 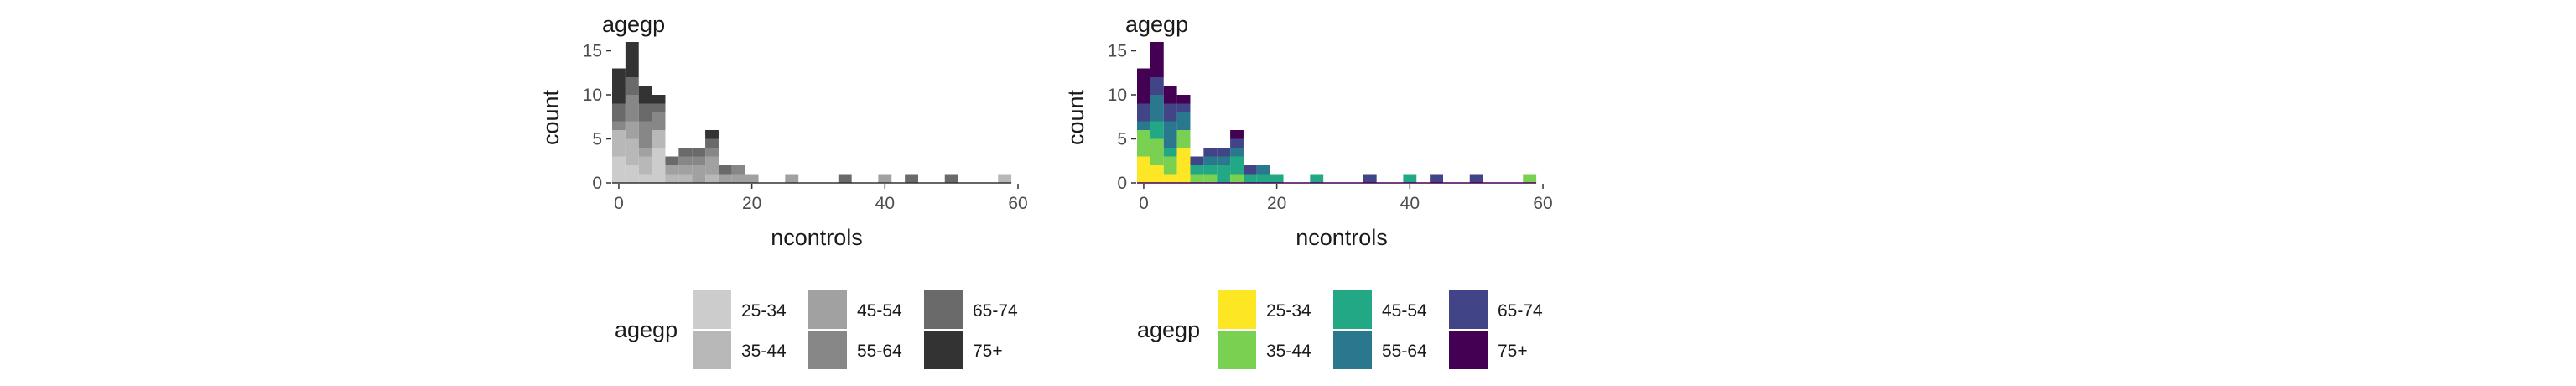 I want to click on legend: agegp 25-34 35-44 45-54 55-64 65-74 75+, so click(x=816, y=329).